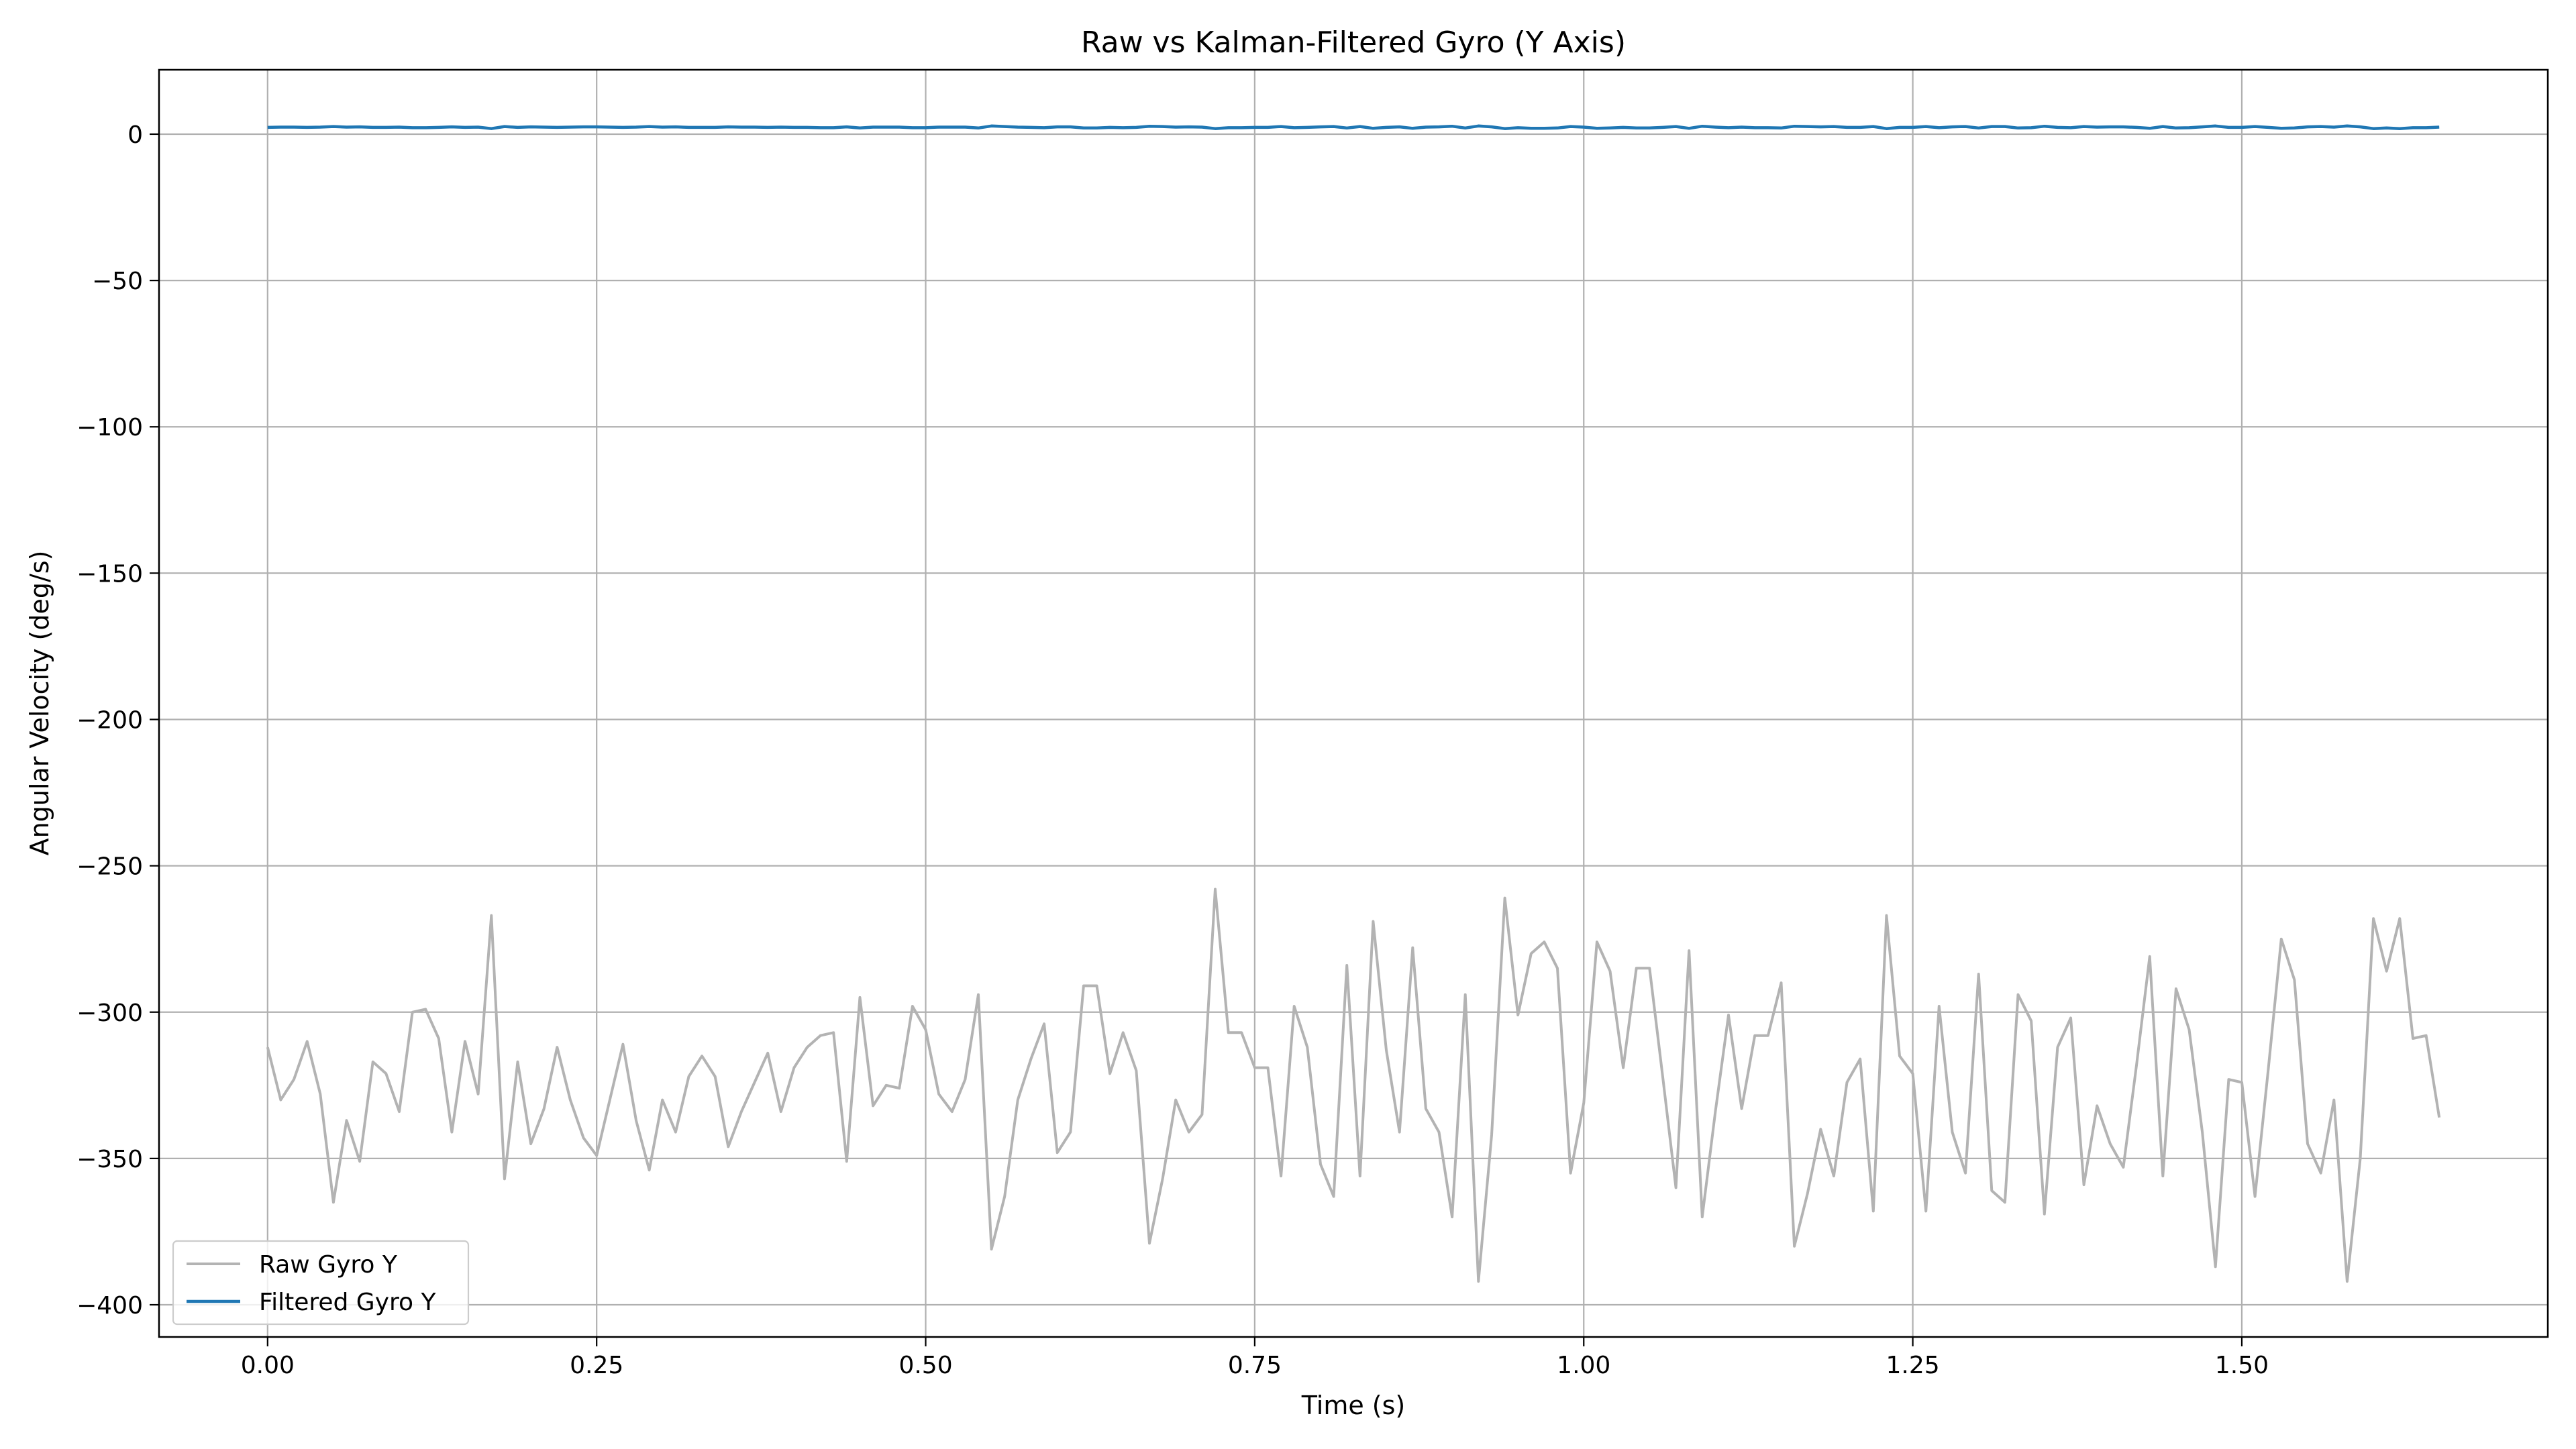 The height and width of the screenshot is (1449, 2576). I want to click on y-axis-ticks: 0 −50 −100 −150 −200 −250 −300 −350 −400, so click(117, 720).